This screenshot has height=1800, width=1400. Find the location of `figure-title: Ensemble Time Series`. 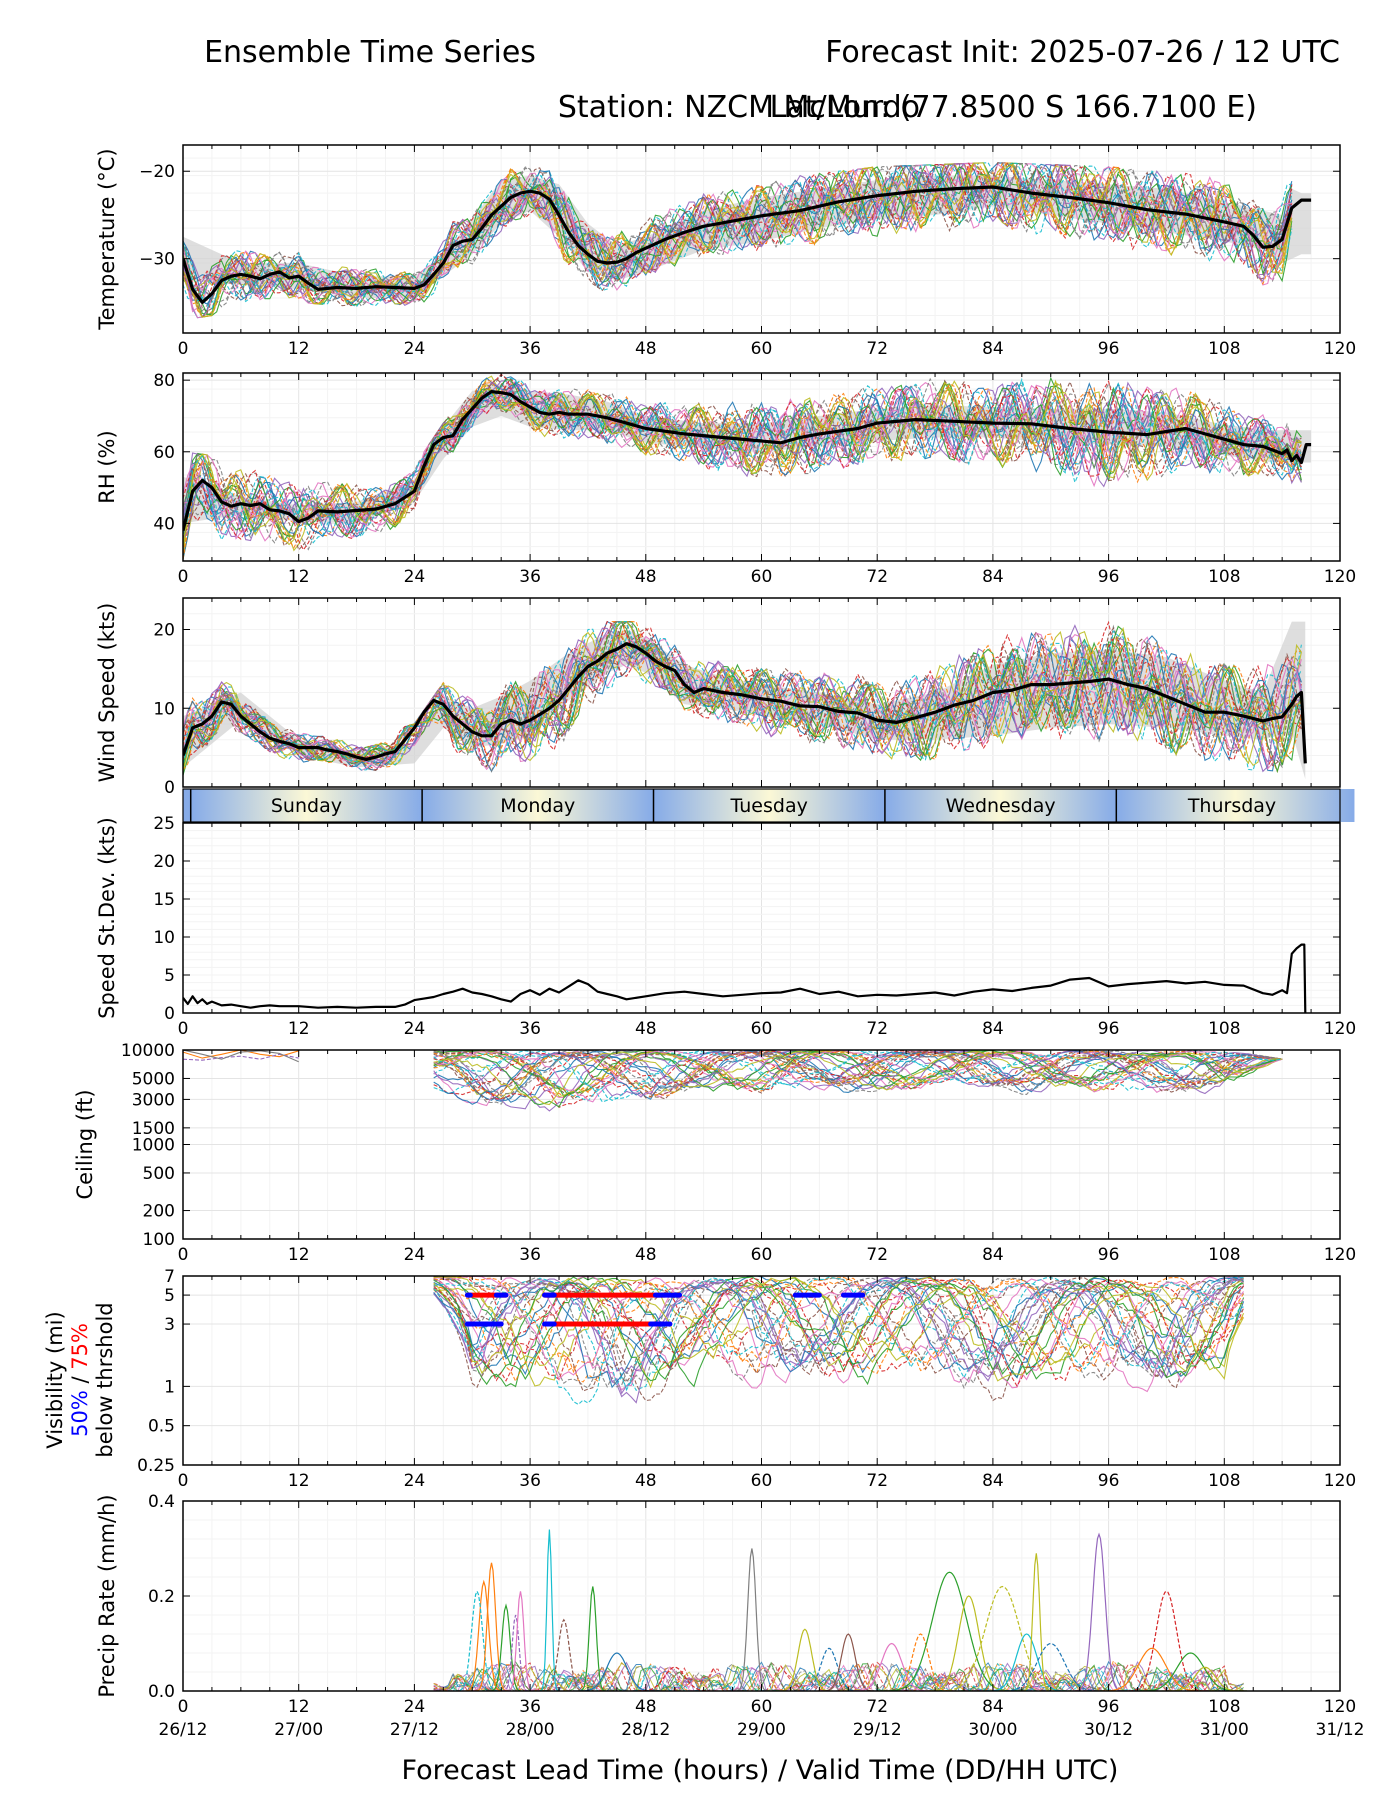

figure-title: Ensemble Time Series is located at coordinates (370, 52).